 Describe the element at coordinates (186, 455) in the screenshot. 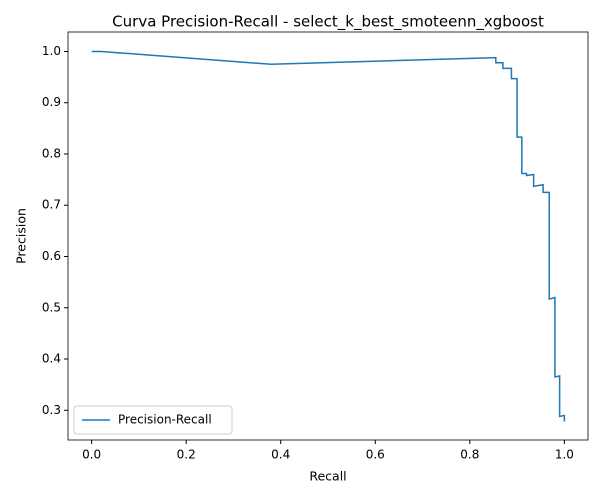

I see `x-tick-label: 0.2` at that location.